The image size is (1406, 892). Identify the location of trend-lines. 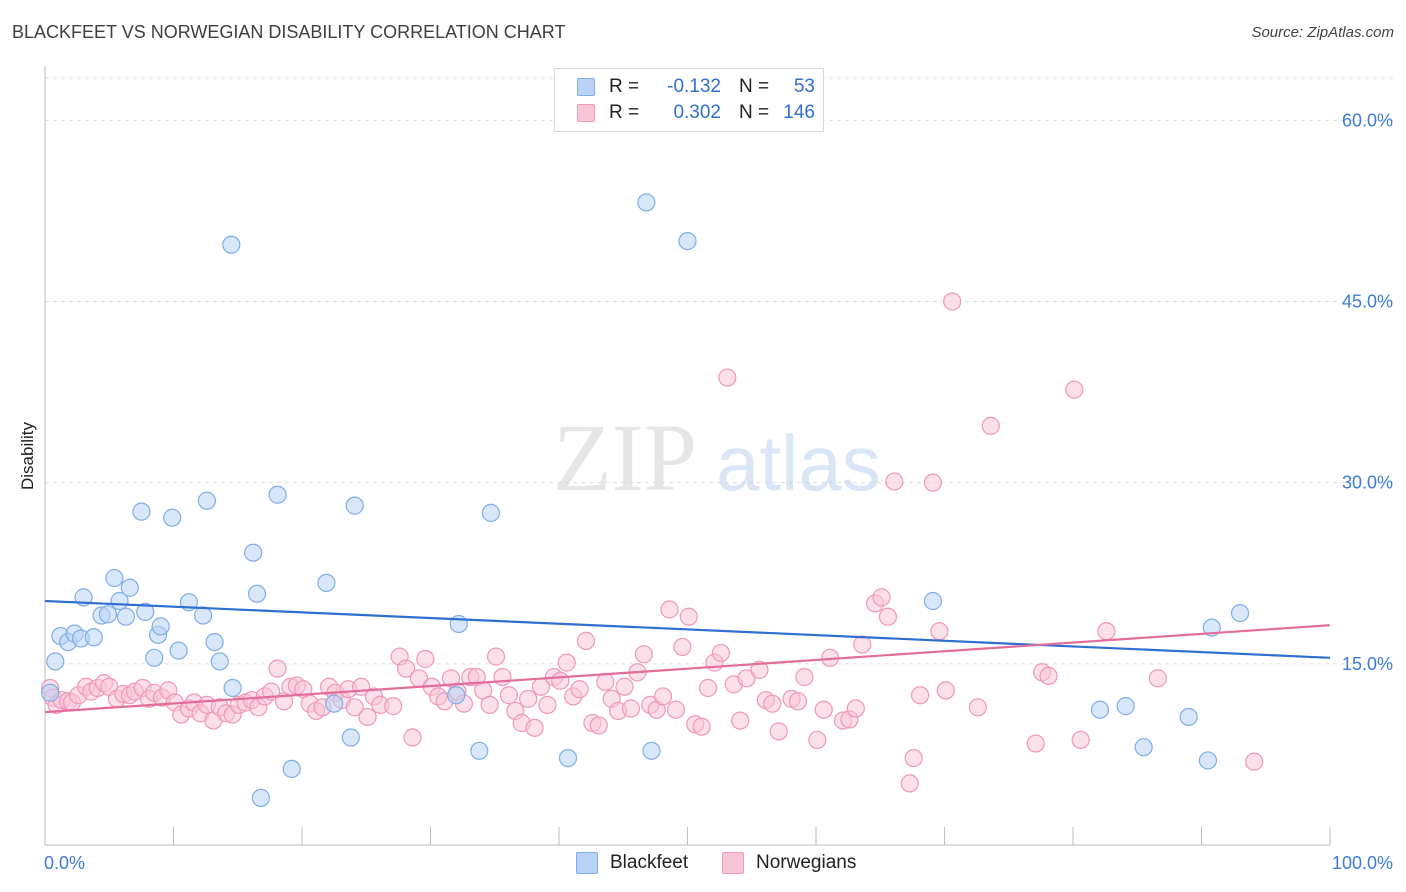
(687, 656).